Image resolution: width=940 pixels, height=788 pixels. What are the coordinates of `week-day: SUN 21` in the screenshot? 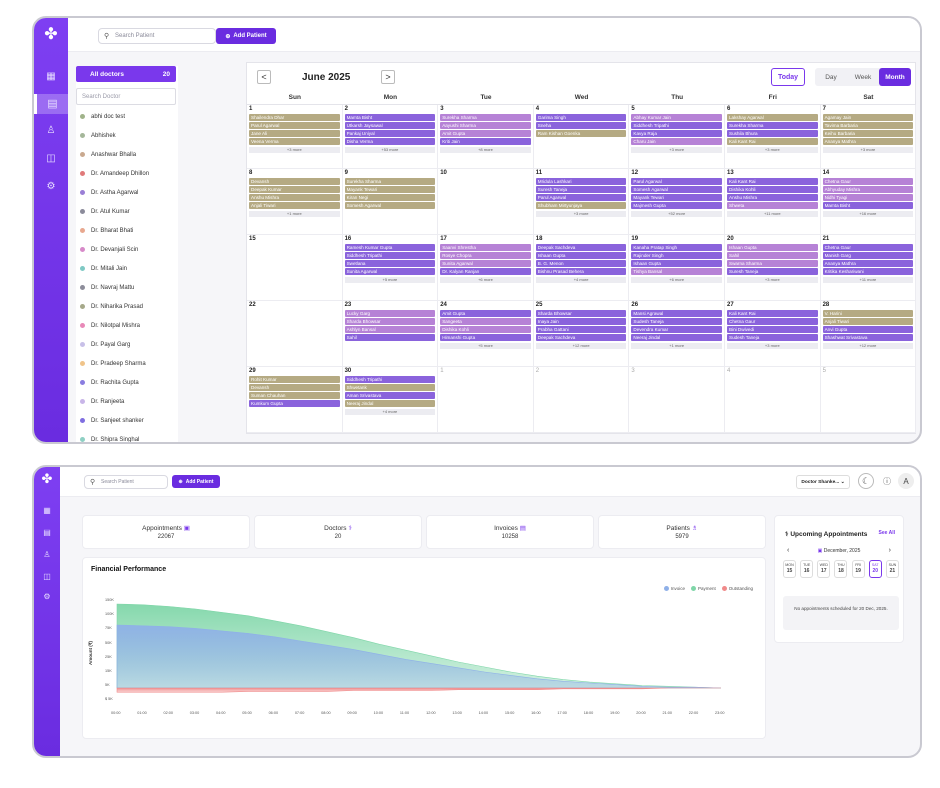 It's located at (892, 569).